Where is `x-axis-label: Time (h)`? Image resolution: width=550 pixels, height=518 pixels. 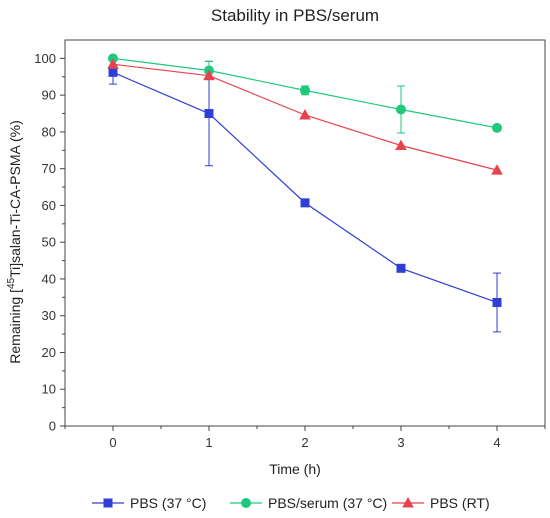 x-axis-label: Time (h) is located at coordinates (295, 469).